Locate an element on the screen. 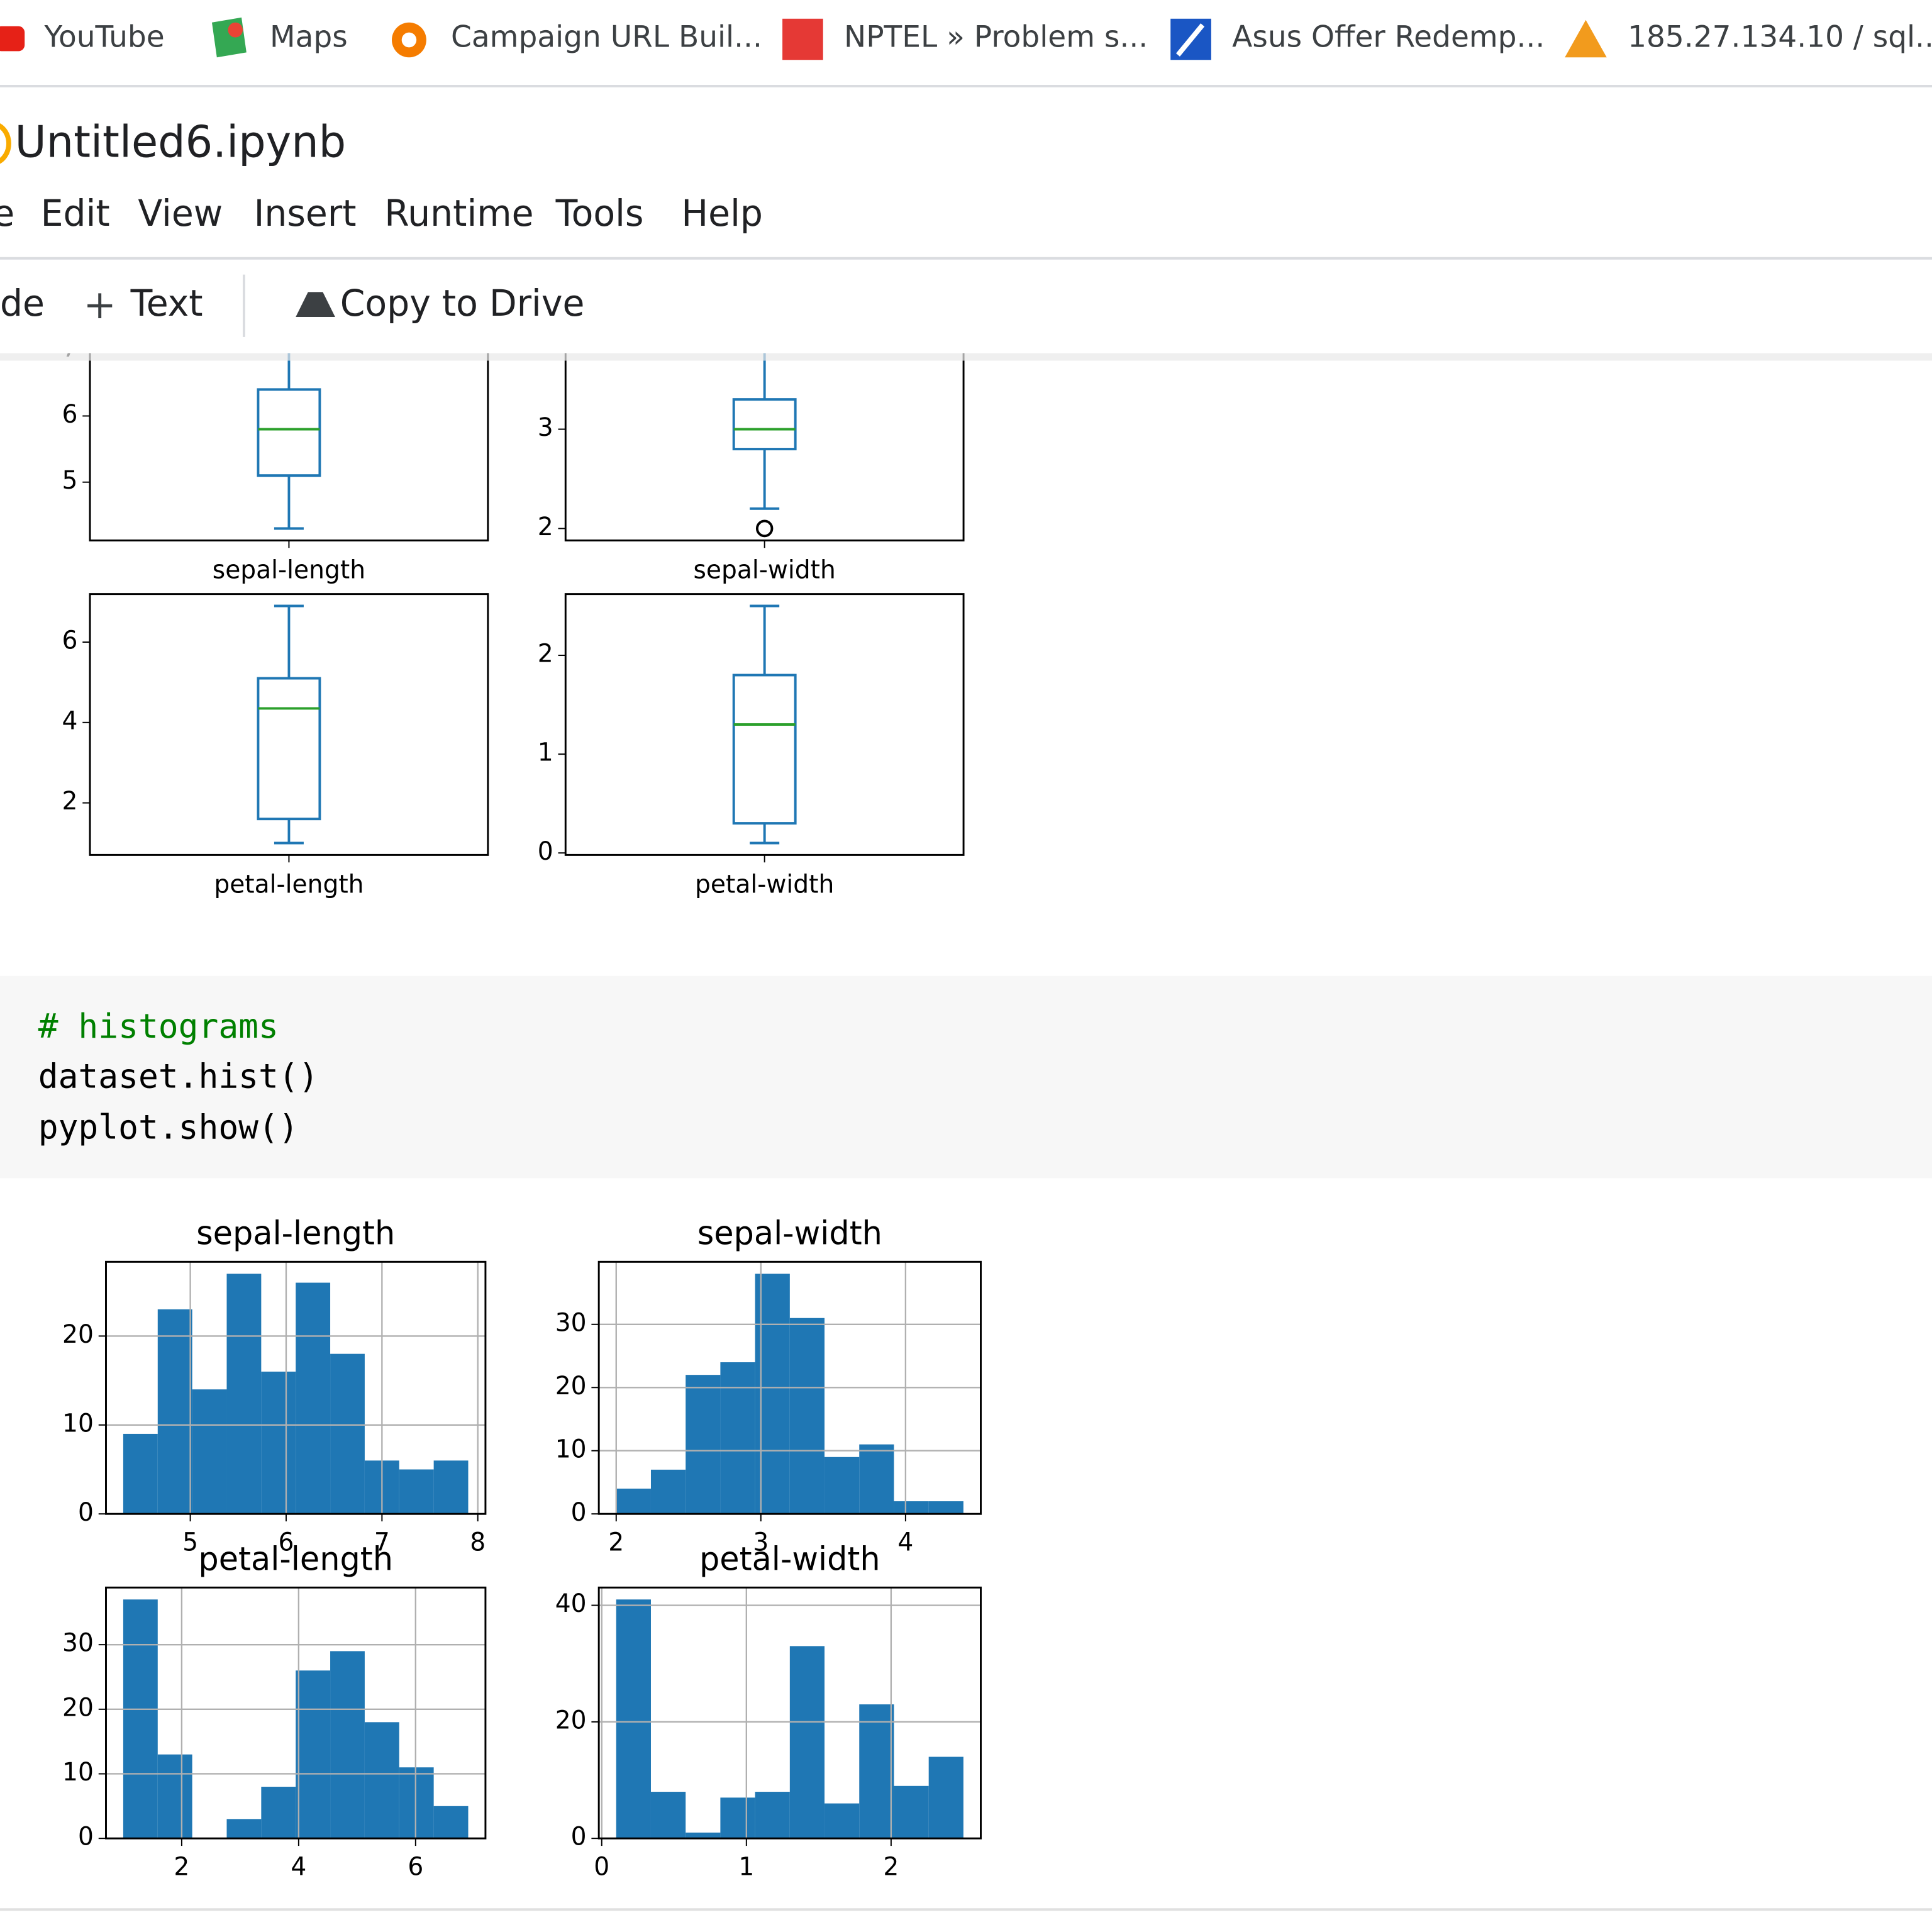  toolbar-button: Copy to Drive is located at coordinates (462, 304).